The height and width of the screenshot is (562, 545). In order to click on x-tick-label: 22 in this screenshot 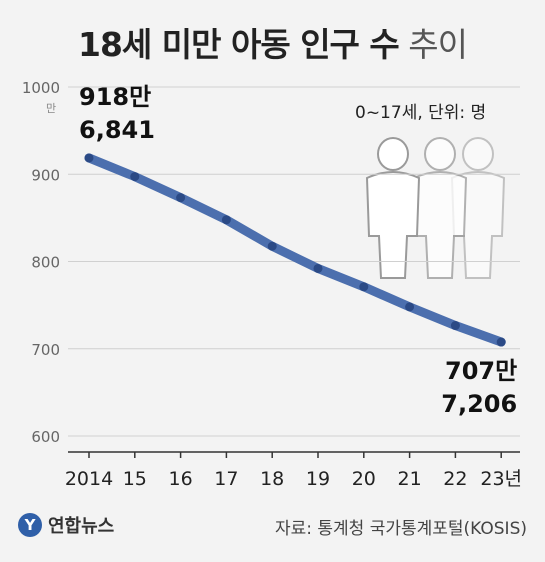, I will do `click(455, 479)`.